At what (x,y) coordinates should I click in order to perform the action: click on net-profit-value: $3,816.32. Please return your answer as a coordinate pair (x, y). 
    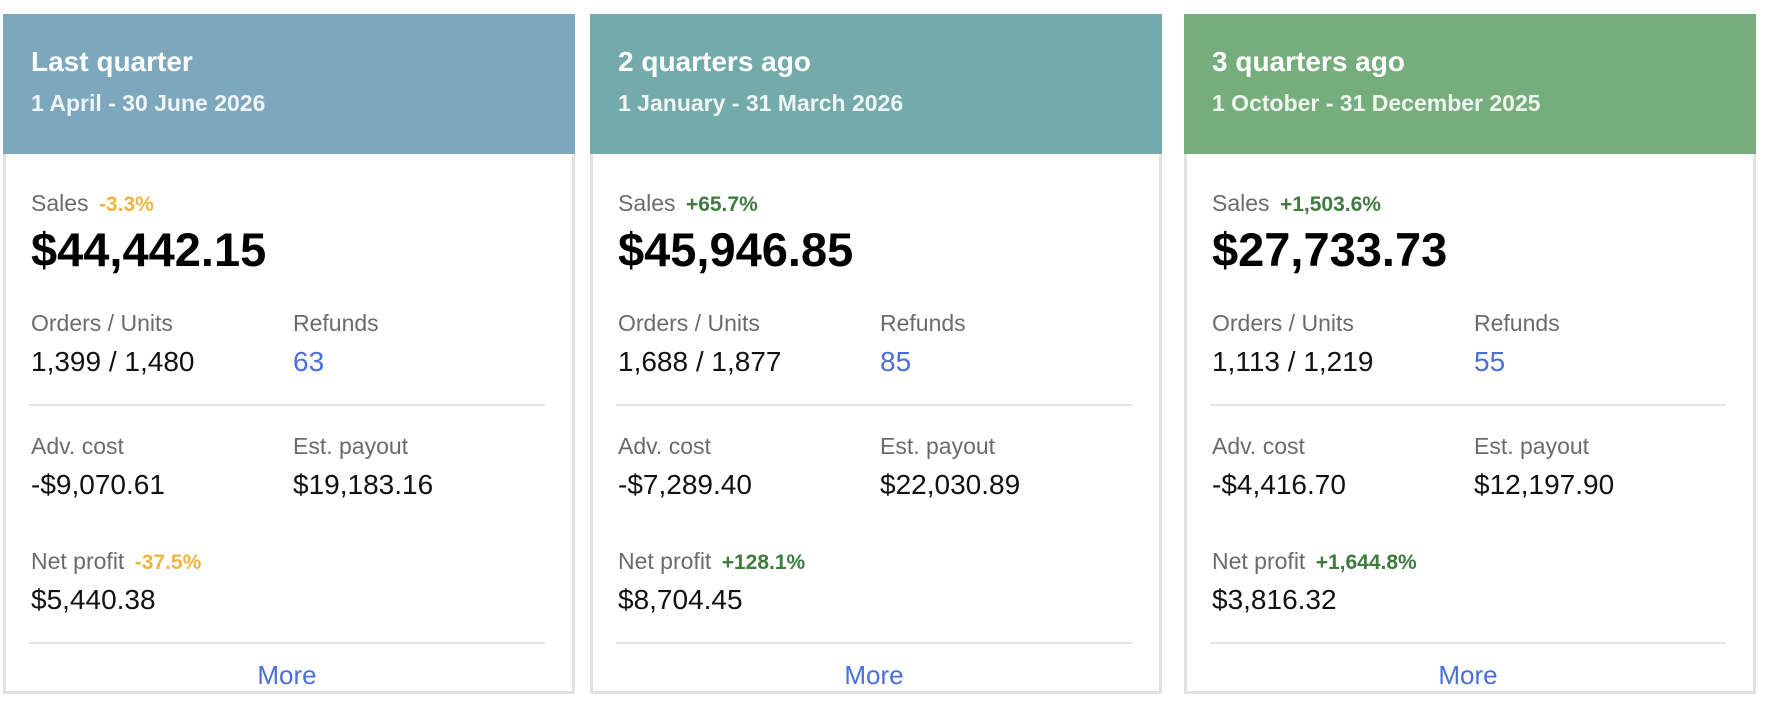
    Looking at the image, I should click on (1274, 599).